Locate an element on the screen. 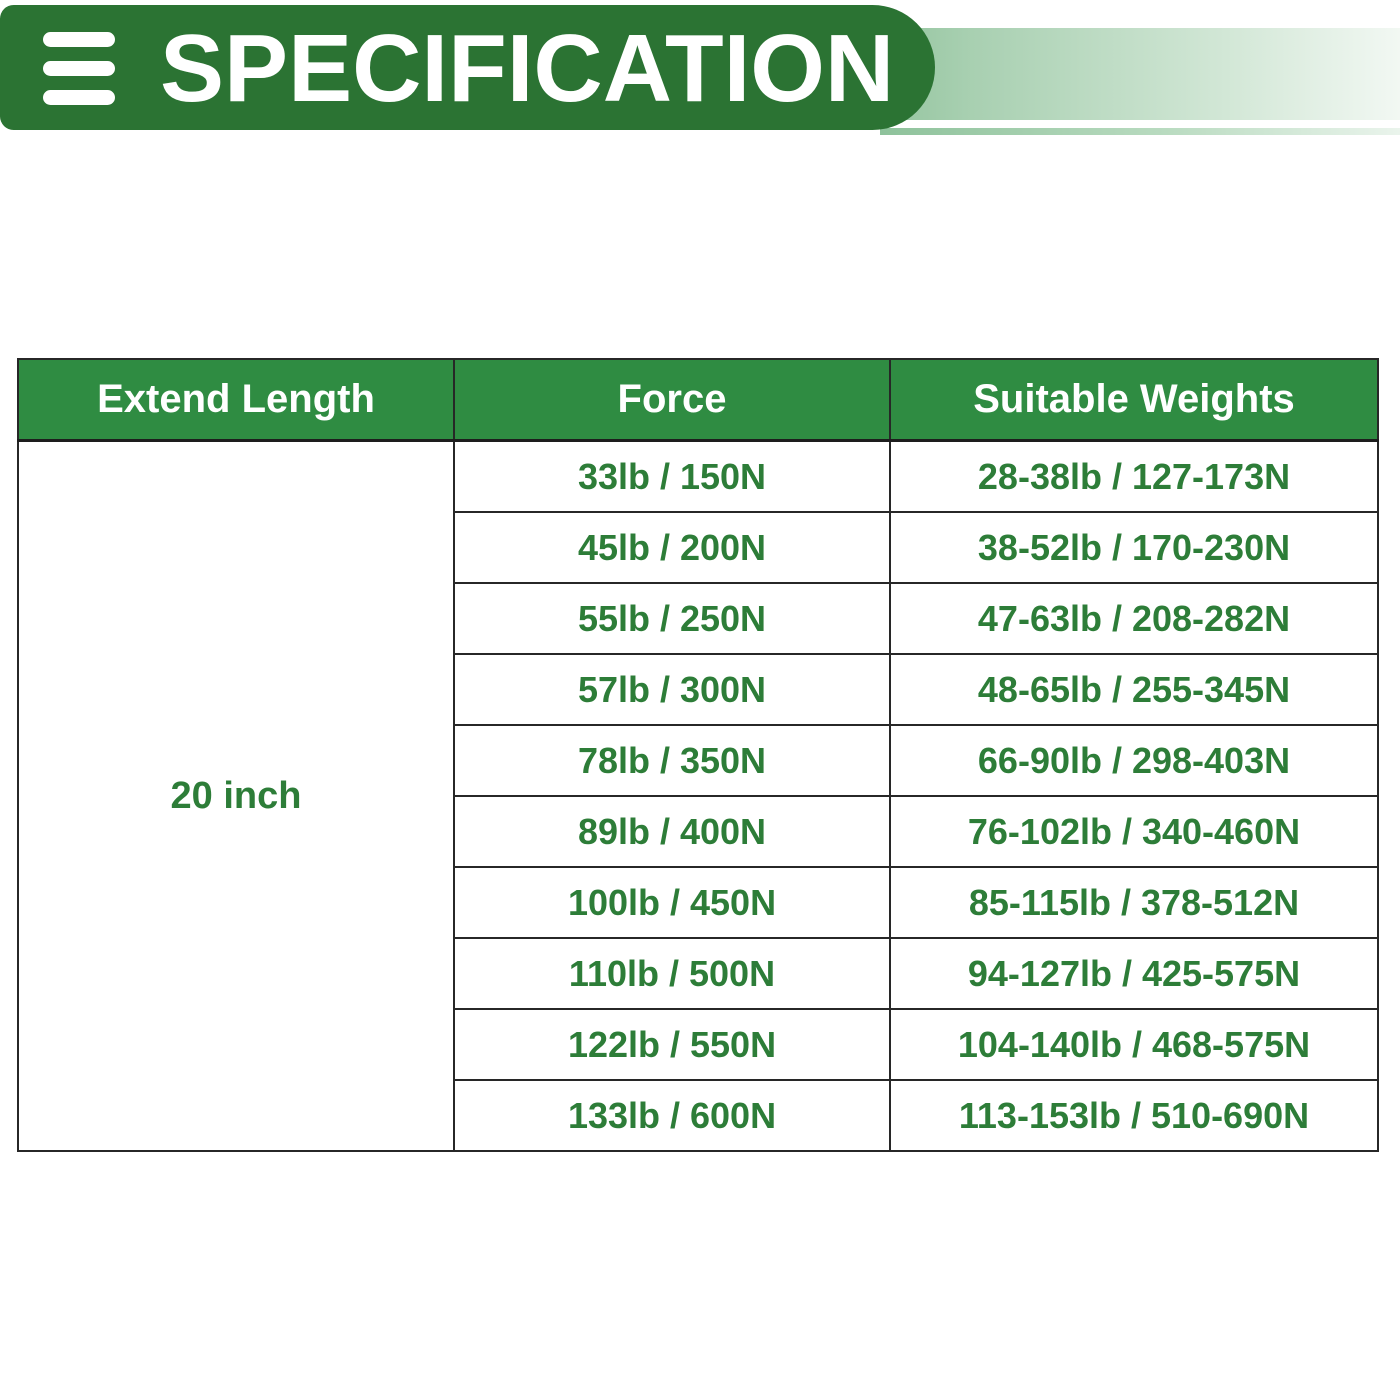 Image resolution: width=1400 pixels, height=1400 pixels. force-cell: 33lb / 150N is located at coordinates (672, 476).